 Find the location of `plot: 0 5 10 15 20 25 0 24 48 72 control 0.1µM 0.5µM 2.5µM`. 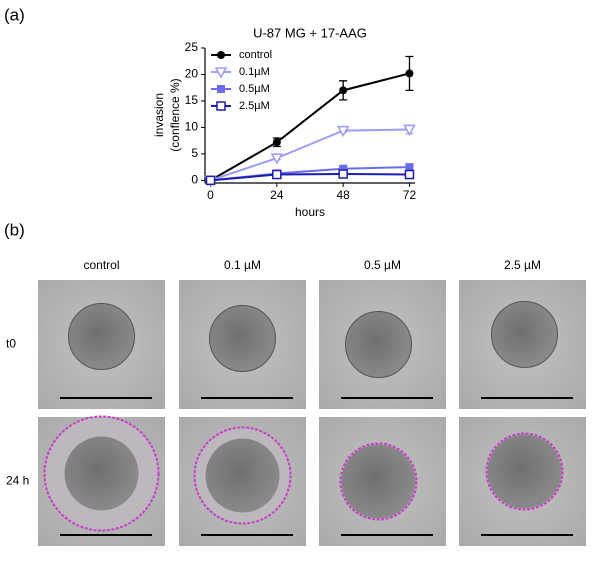

plot: 0 5 10 15 20 25 0 24 48 72 control 0.1µM 0.5µM 2.5µM is located at coordinates (301, 121).